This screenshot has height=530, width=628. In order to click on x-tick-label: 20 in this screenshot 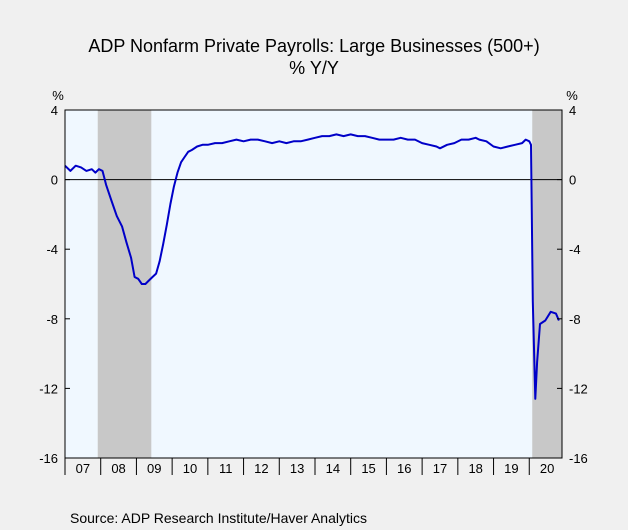, I will do `click(547, 468)`.